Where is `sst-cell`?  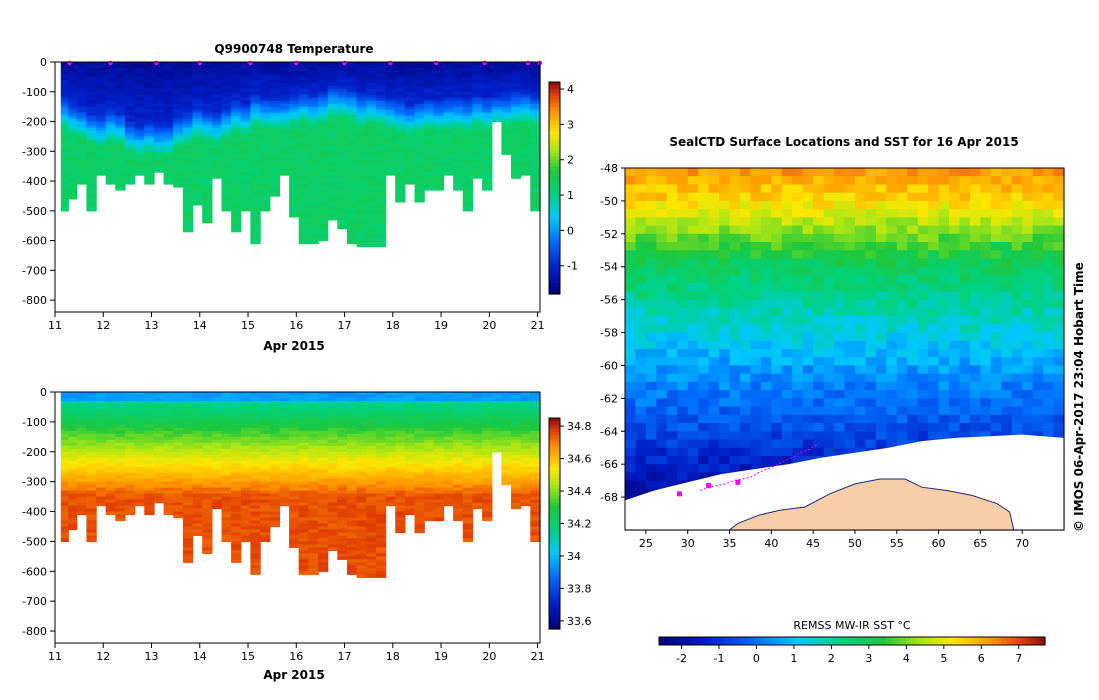 sst-cell is located at coordinates (641, 296).